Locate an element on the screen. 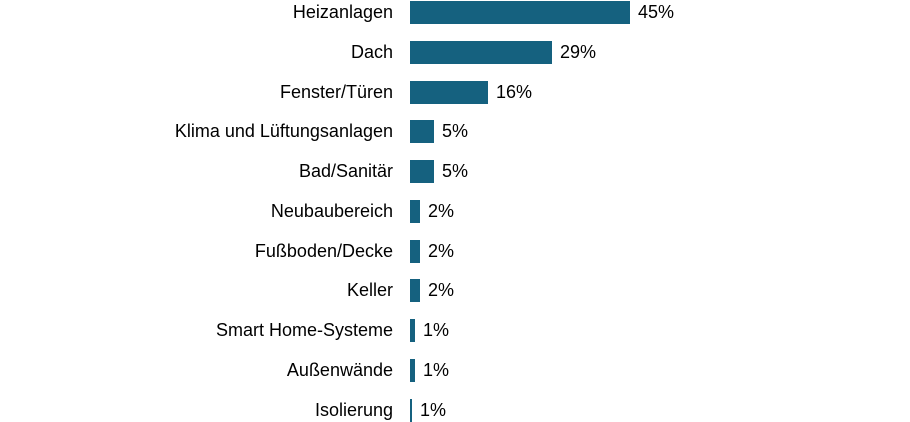 The image size is (910, 422). bar-row: Fußboden/Decke 2% is located at coordinates (455, 251).